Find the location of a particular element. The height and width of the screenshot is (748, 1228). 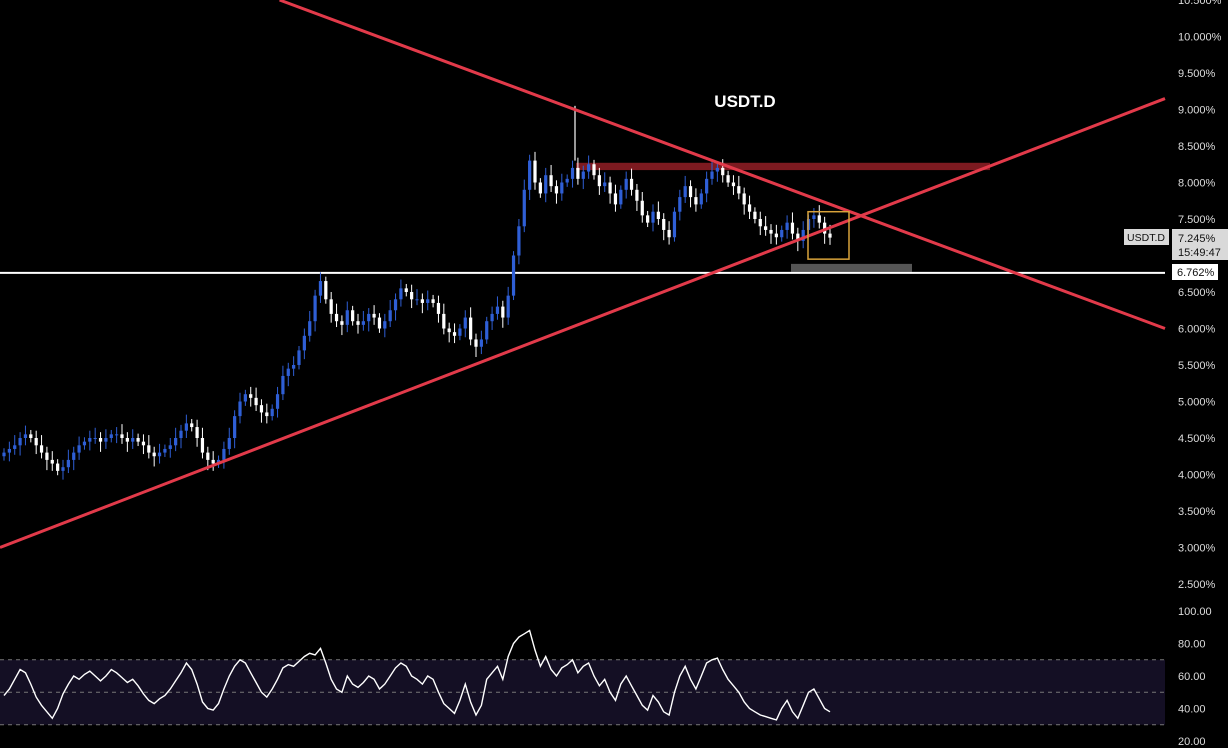

resistance-zone is located at coordinates (783, 166).